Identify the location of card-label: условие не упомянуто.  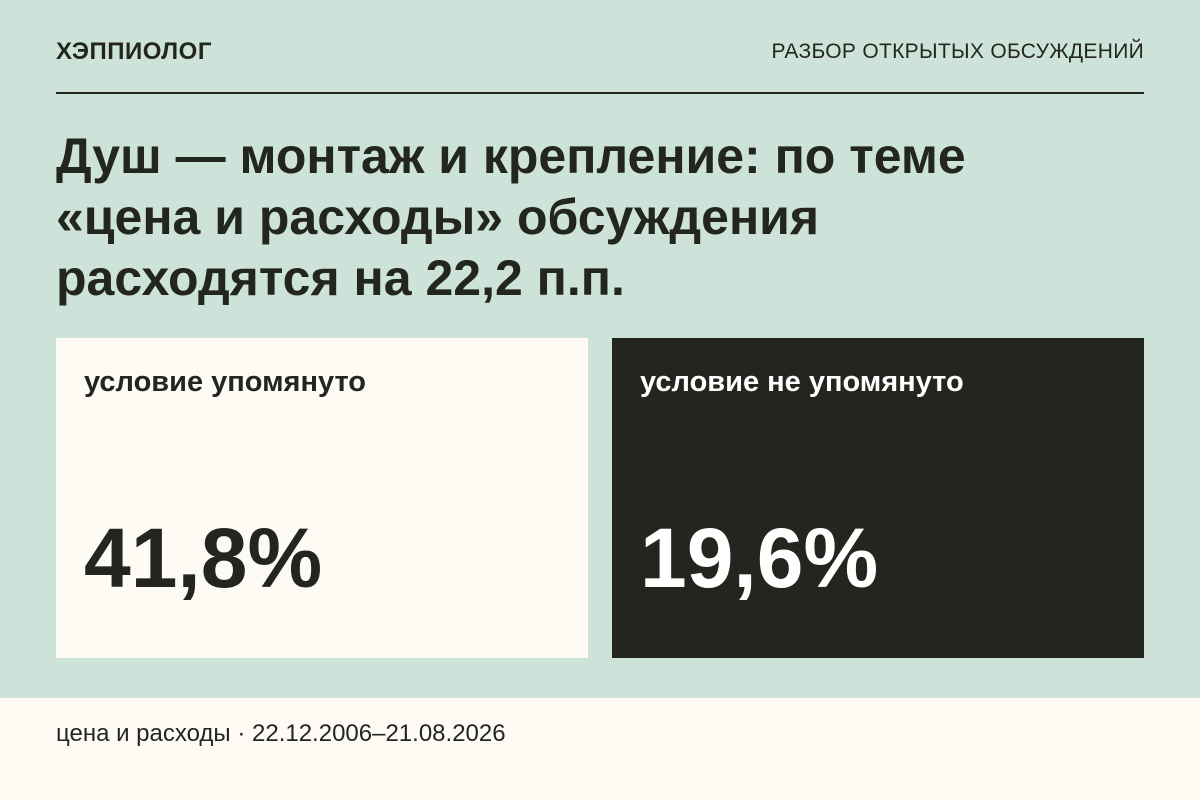
(802, 382).